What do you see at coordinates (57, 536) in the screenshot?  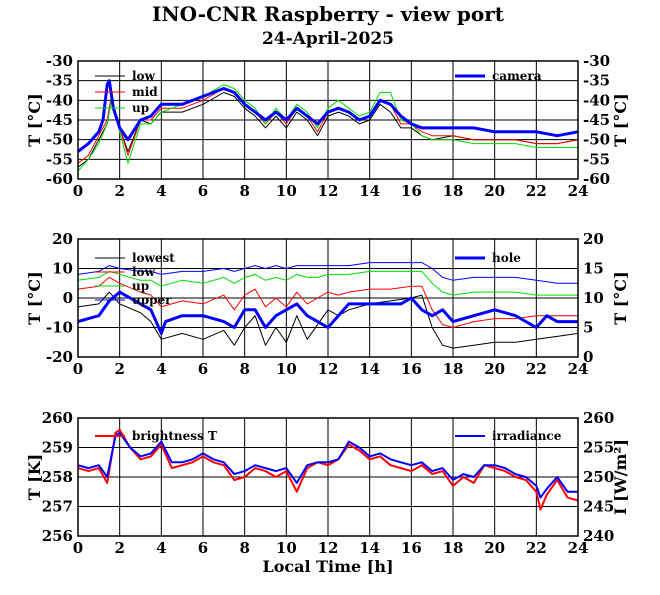 I see `y-tick-label: 256` at bounding box center [57, 536].